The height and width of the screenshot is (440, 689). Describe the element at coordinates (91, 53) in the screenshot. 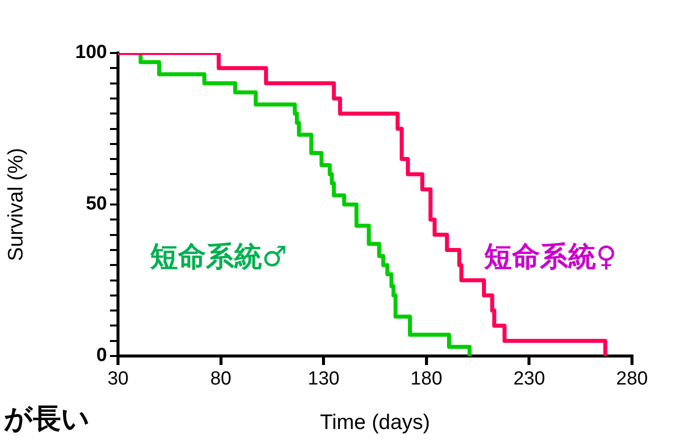

I see `y-tick-label: 100` at that location.